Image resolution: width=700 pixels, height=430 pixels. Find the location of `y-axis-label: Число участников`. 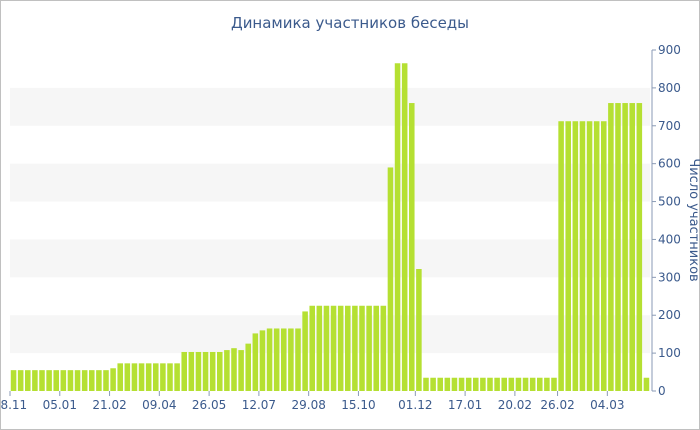

y-axis-label: Число участников is located at coordinates (693, 219).